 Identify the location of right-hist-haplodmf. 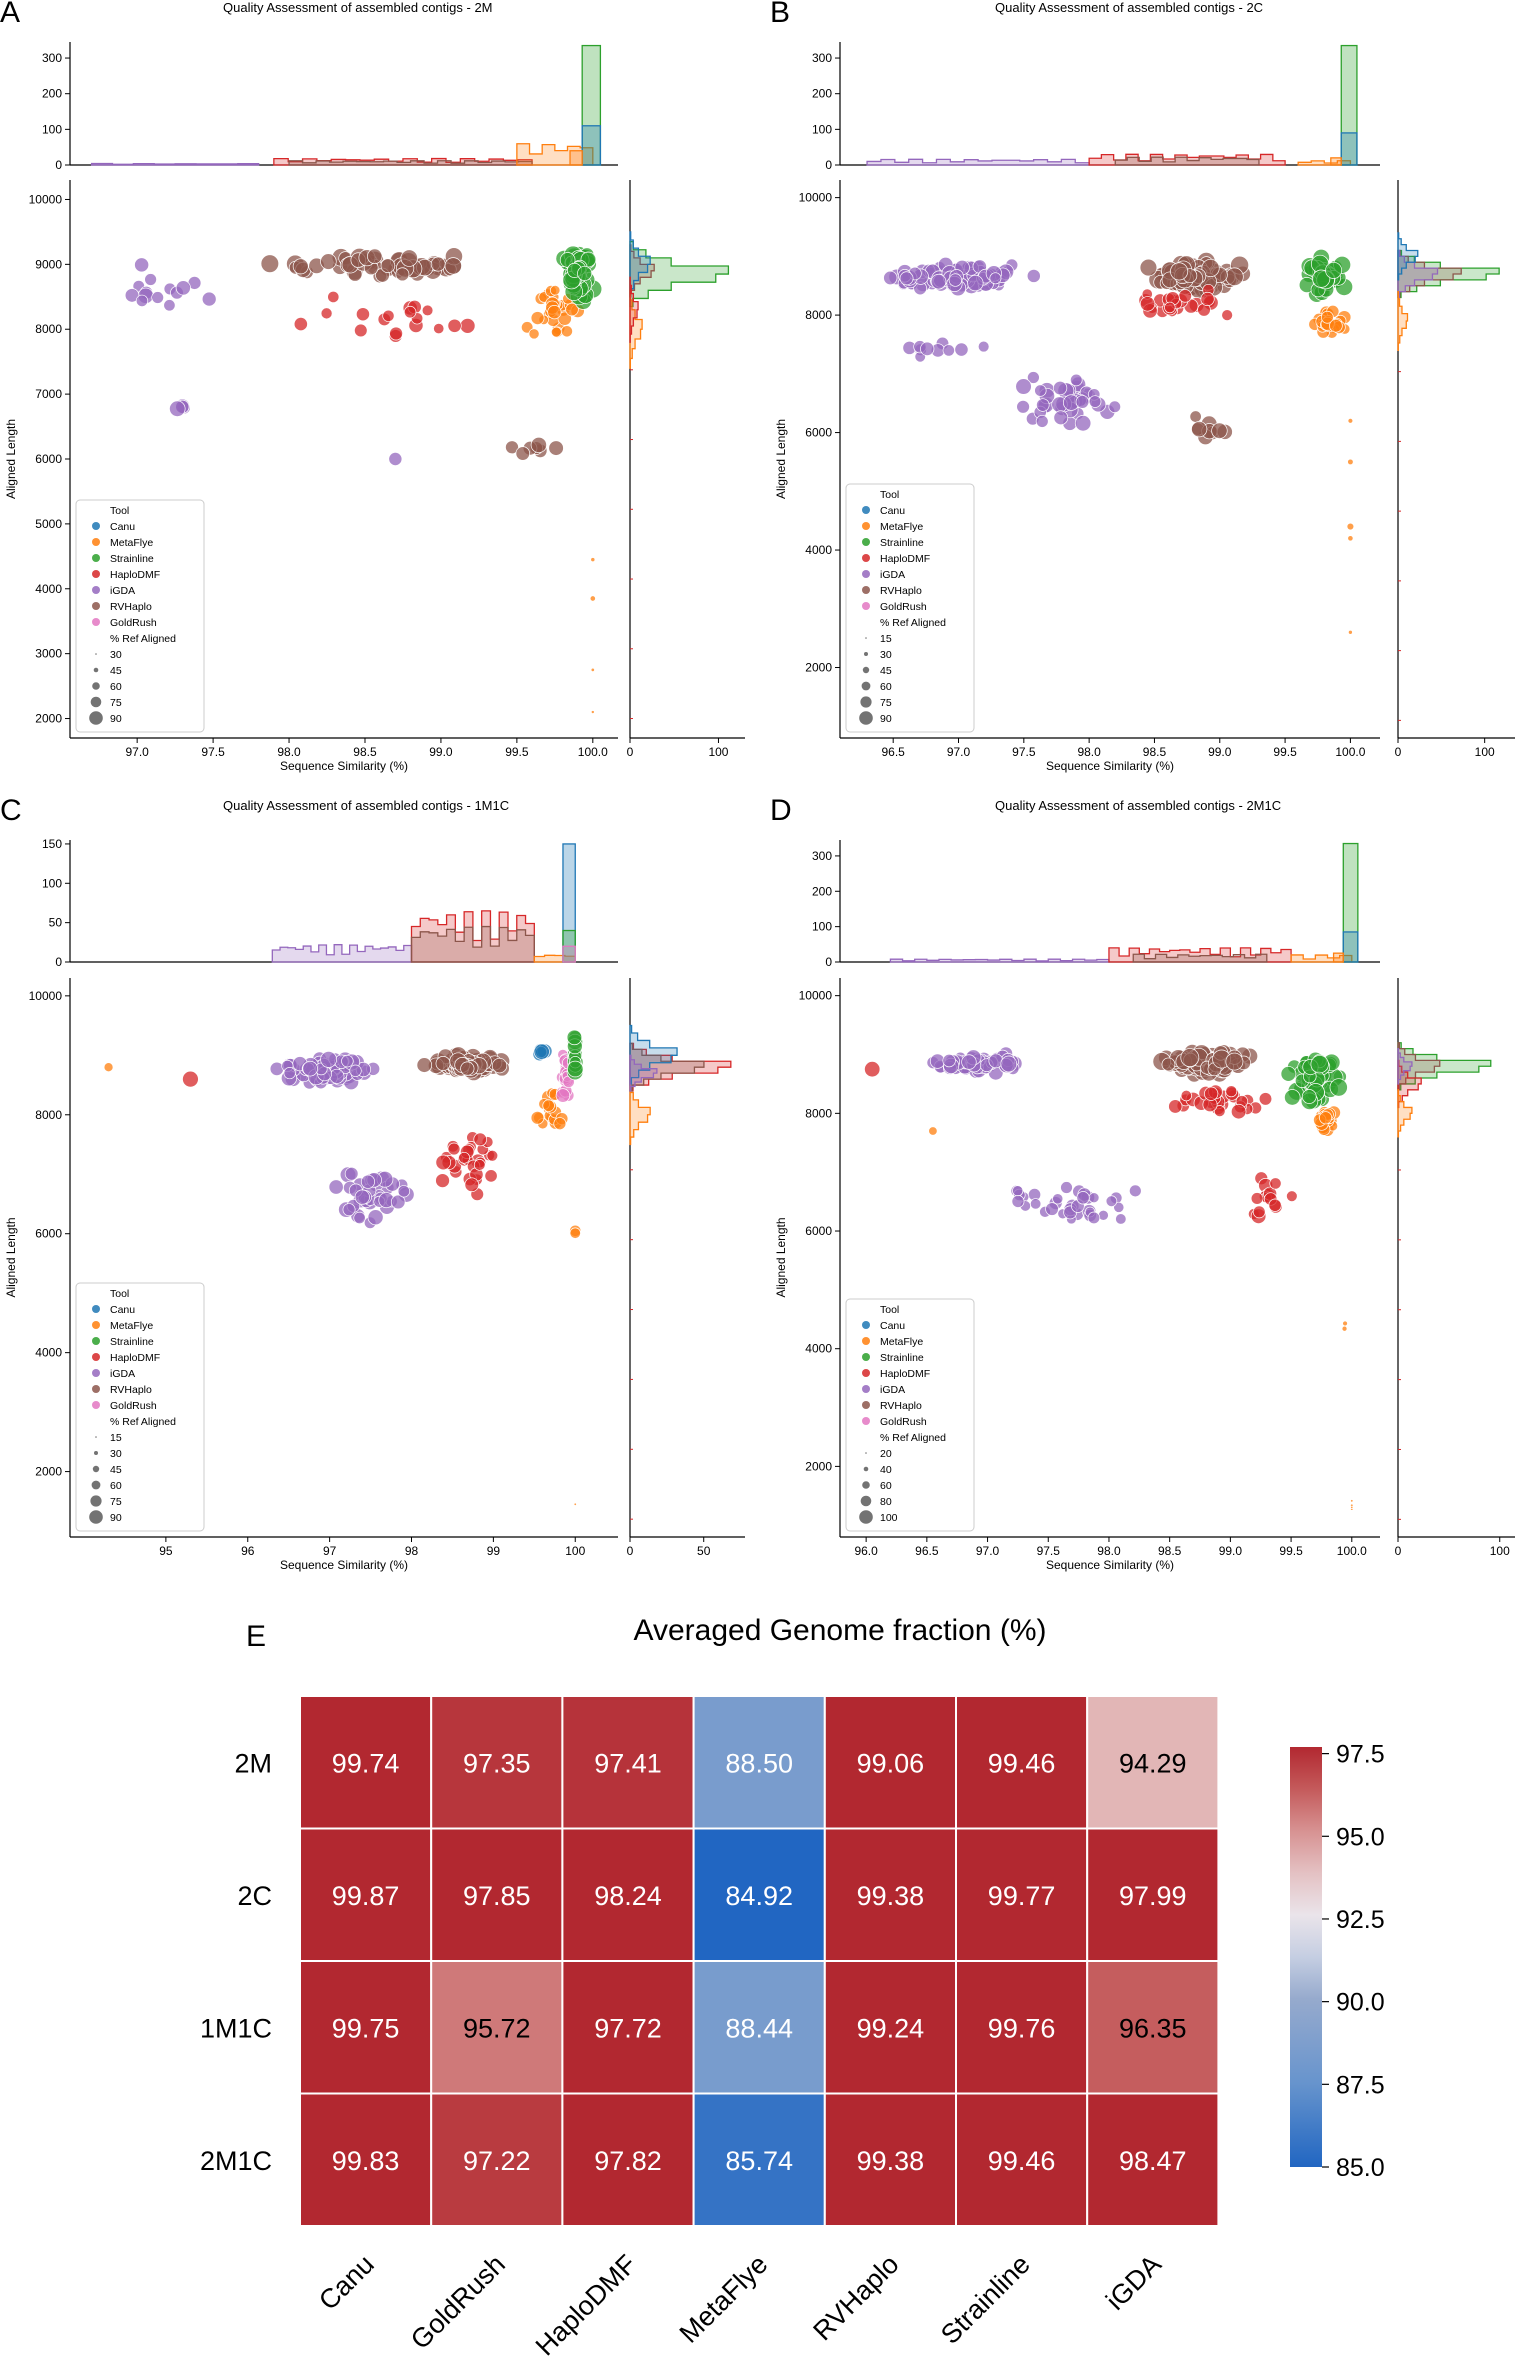
(634, 309).